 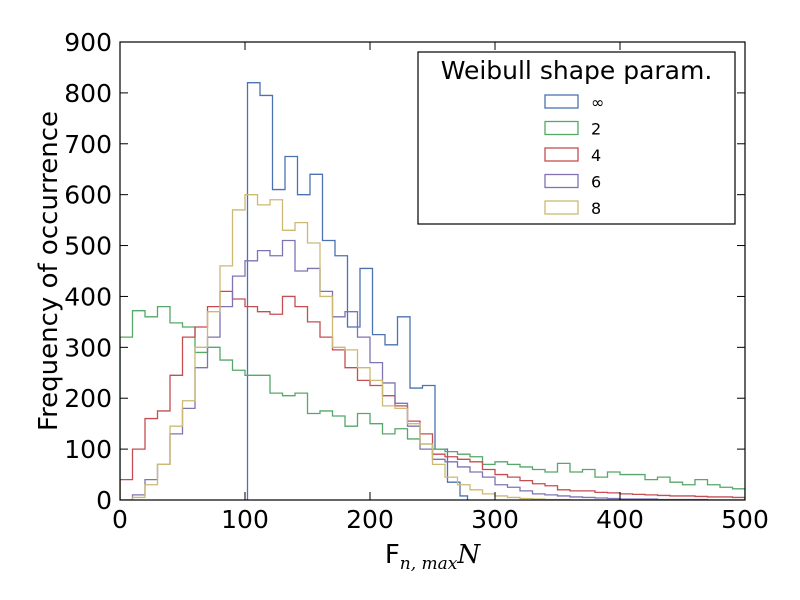 I want to click on x-tick-label: 400, so click(x=620, y=519).